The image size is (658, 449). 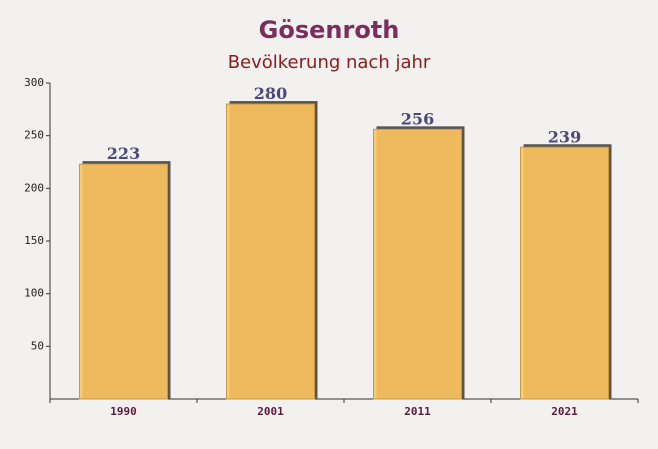 I want to click on x-tick-label: 2021, so click(x=564, y=411).